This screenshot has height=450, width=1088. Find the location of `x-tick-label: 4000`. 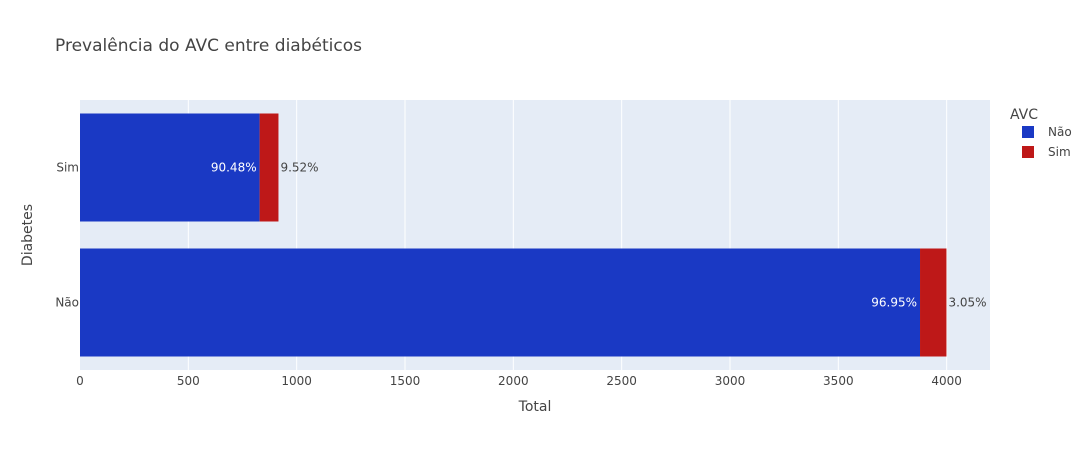

x-tick-label: 4000 is located at coordinates (946, 381).